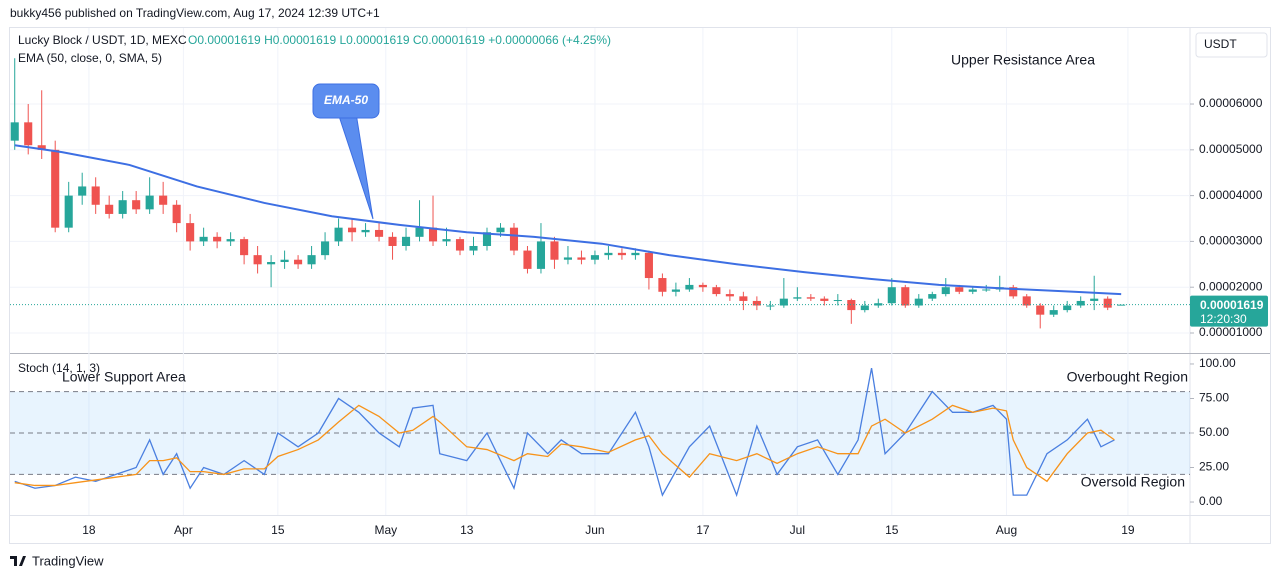 Image resolution: width=1281 pixels, height=584 pixels. I want to click on x-tick-label: 19, so click(1128, 530).